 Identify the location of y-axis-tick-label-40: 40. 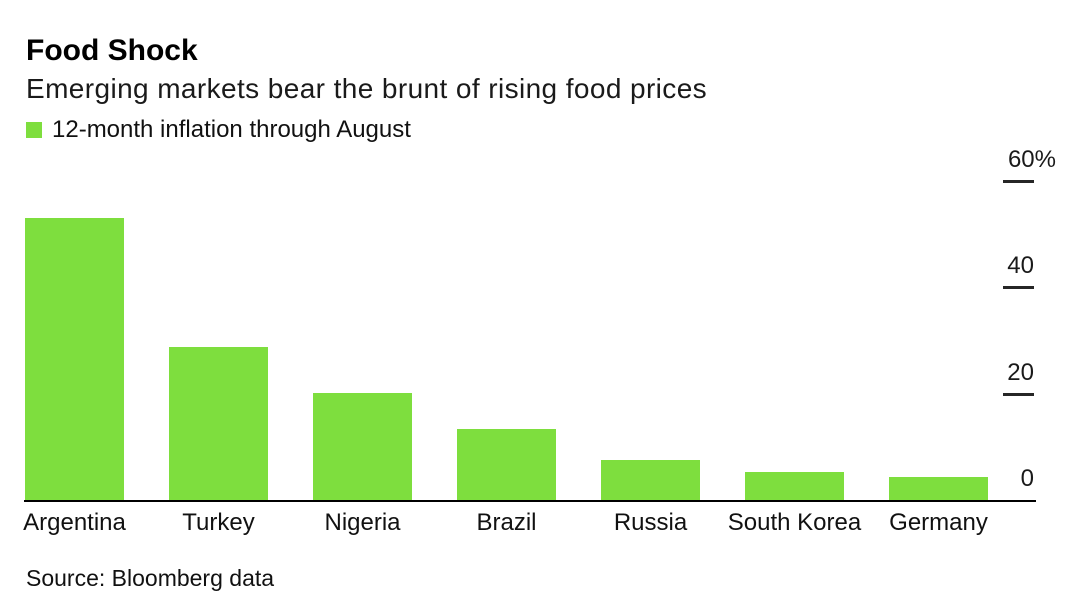
(1020, 265).